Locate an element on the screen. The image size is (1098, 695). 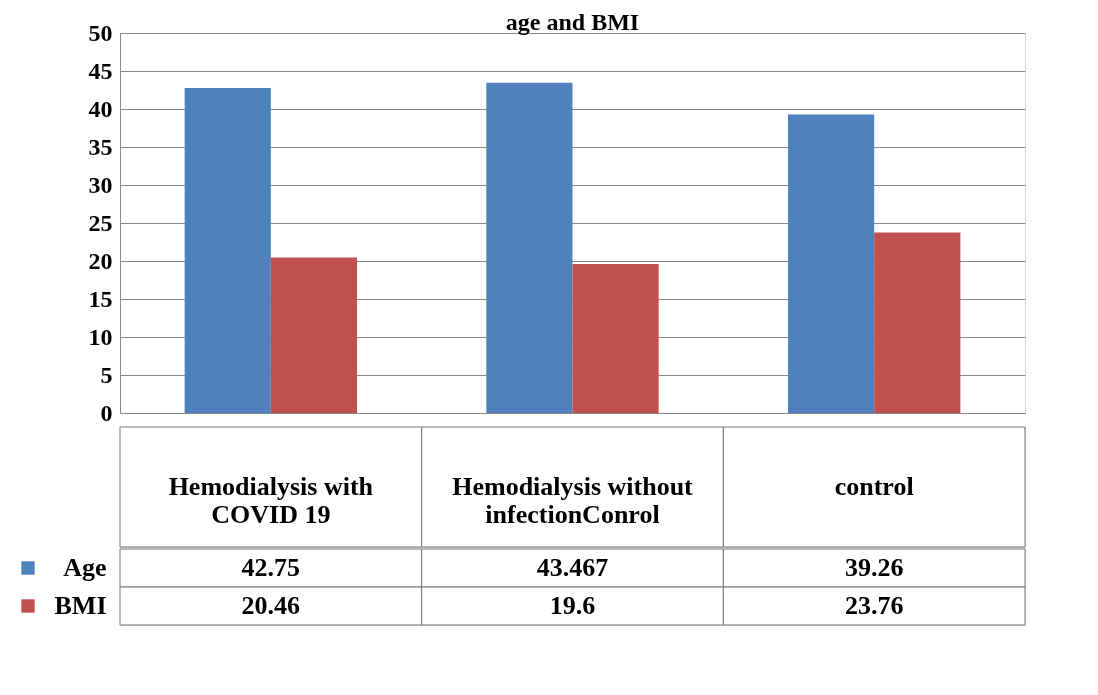
y-tick-label: 5 is located at coordinates (106, 374).